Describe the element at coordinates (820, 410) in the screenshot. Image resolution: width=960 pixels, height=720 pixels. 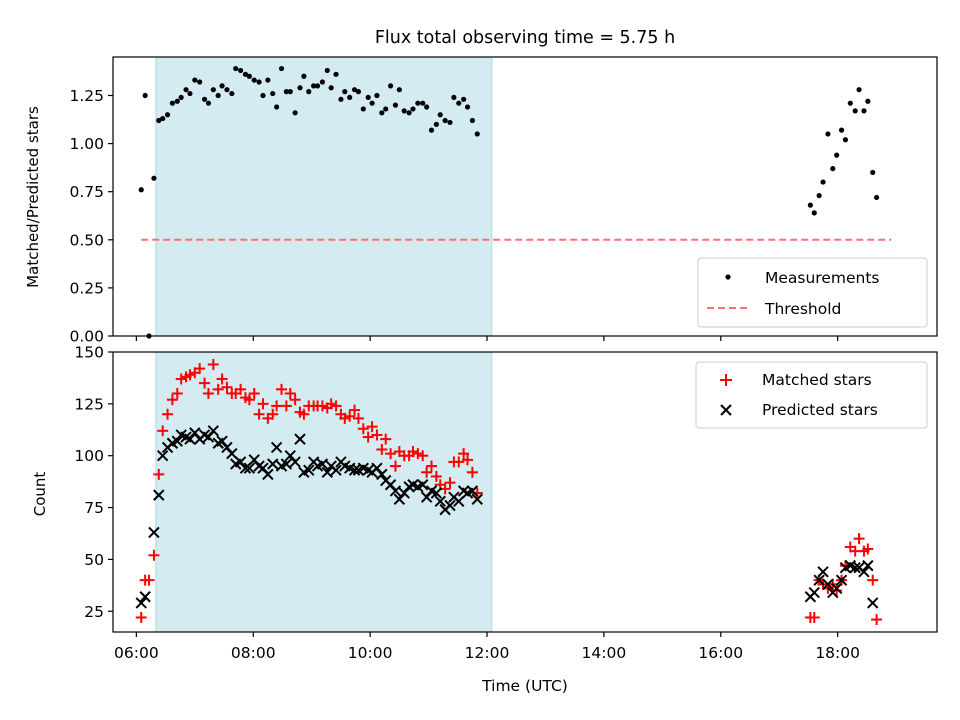
I see `legend-predicted-label: Predicted stars` at that location.